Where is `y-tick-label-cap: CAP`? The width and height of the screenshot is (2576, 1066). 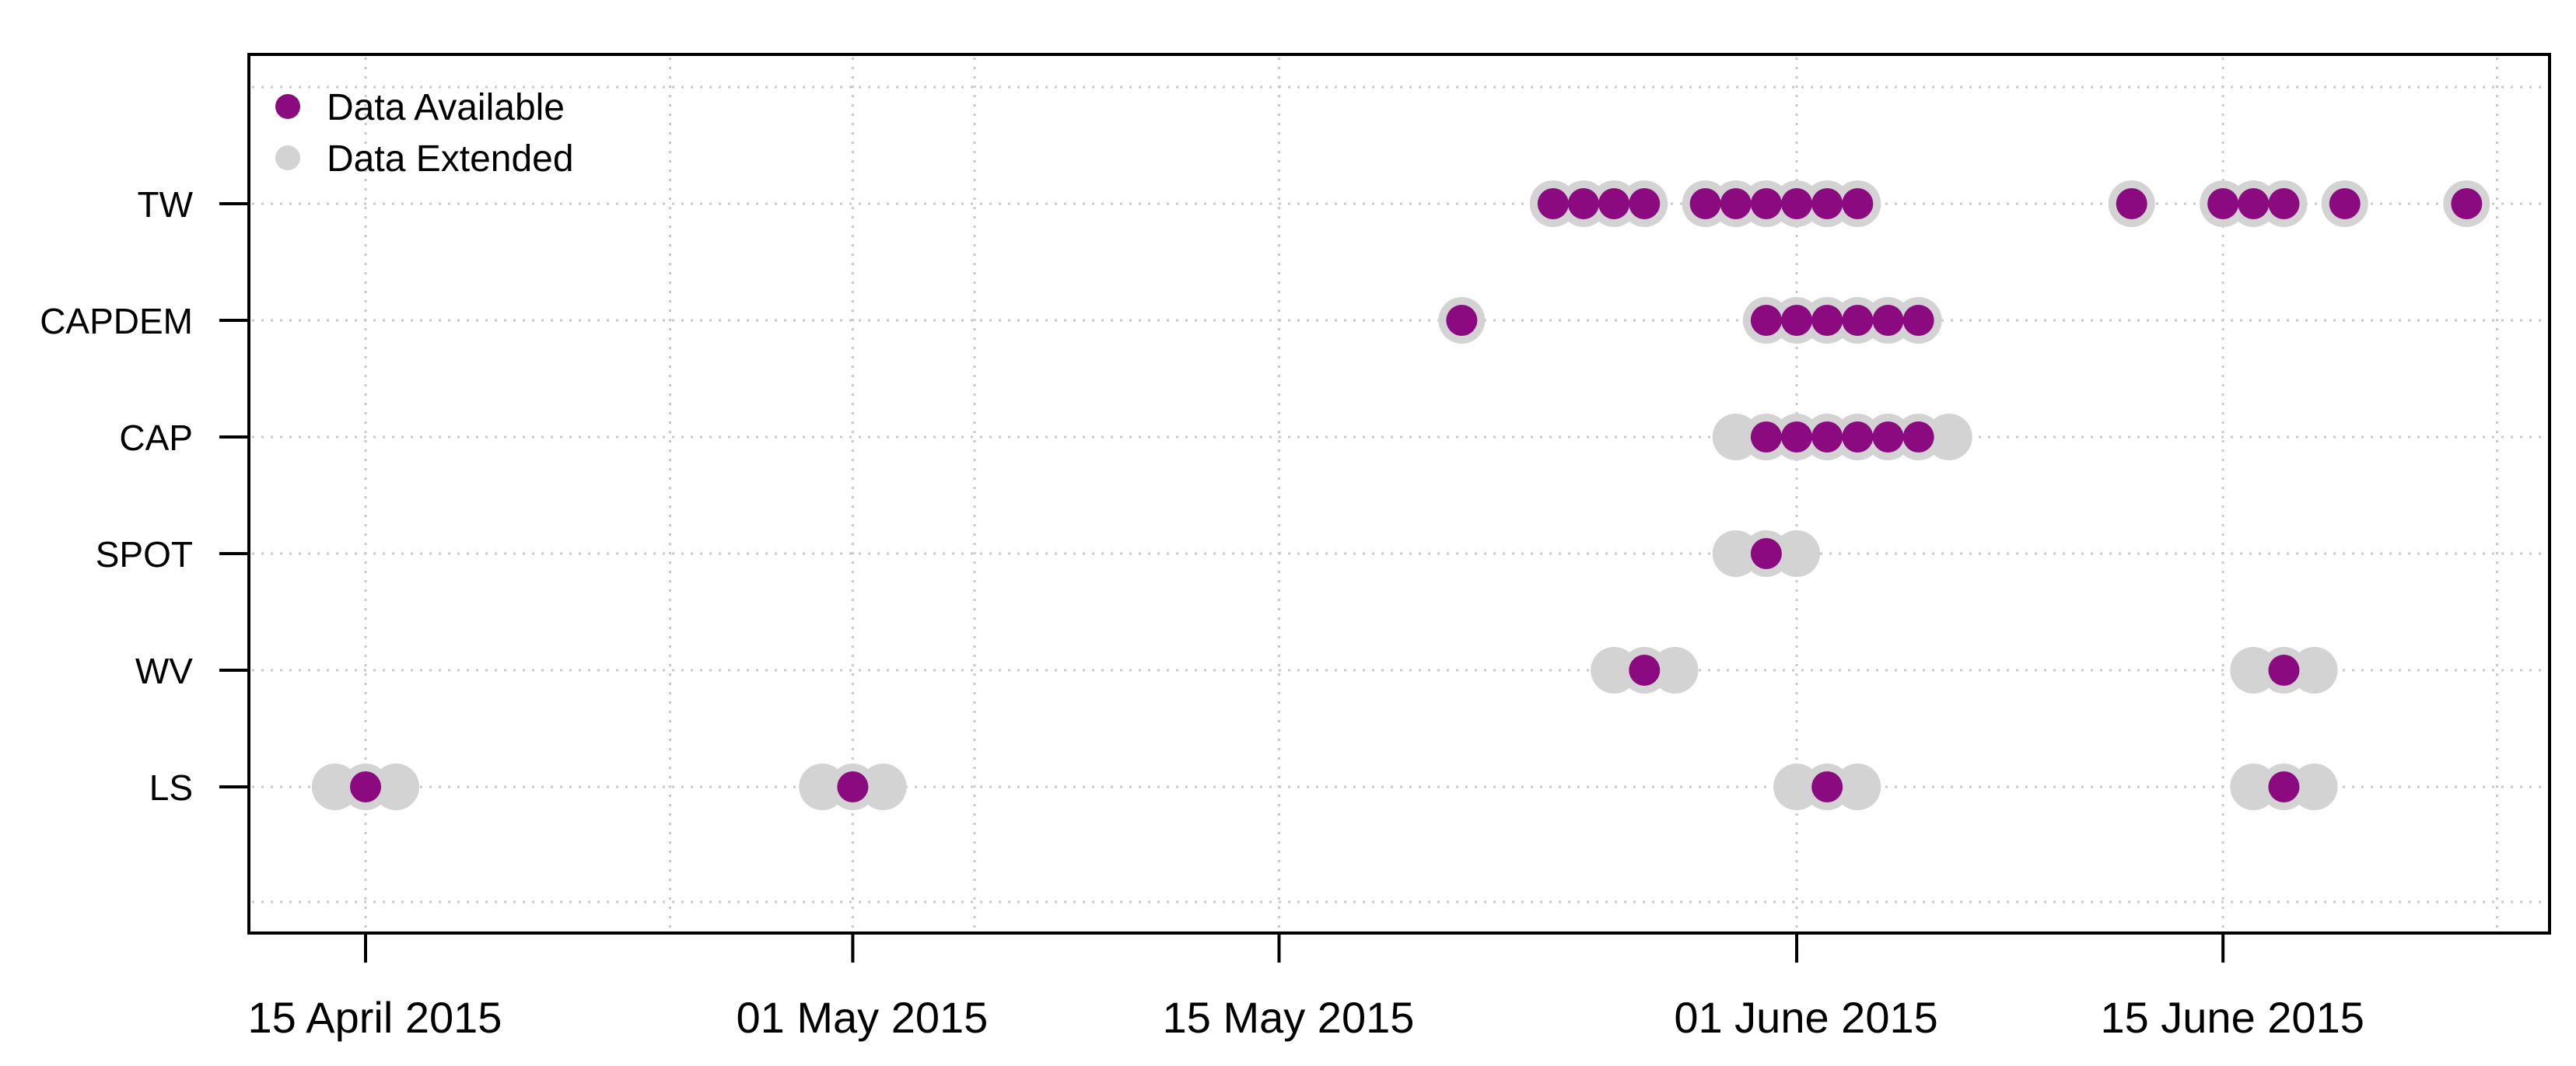 y-tick-label-cap: CAP is located at coordinates (156, 438).